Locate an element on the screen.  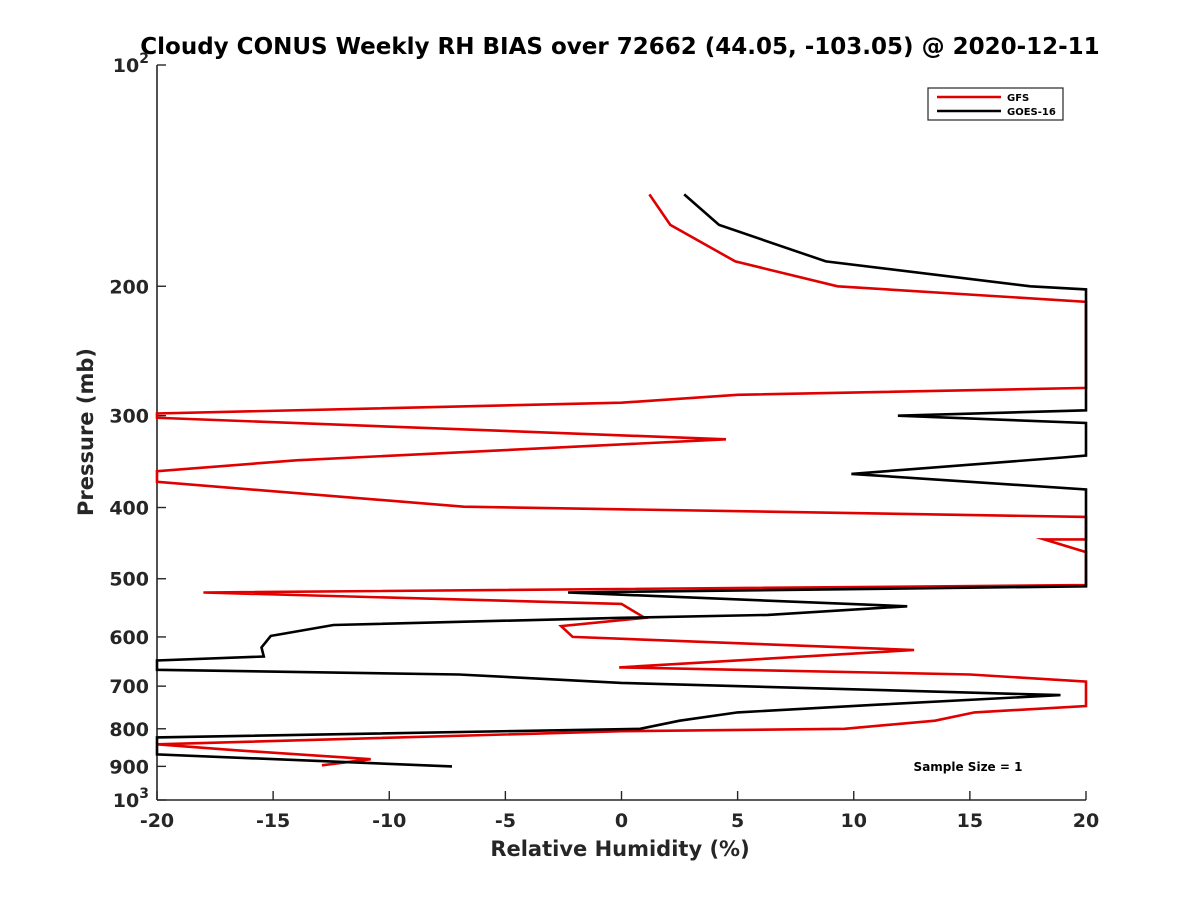
y-tick-label: 900 is located at coordinates (129, 767).